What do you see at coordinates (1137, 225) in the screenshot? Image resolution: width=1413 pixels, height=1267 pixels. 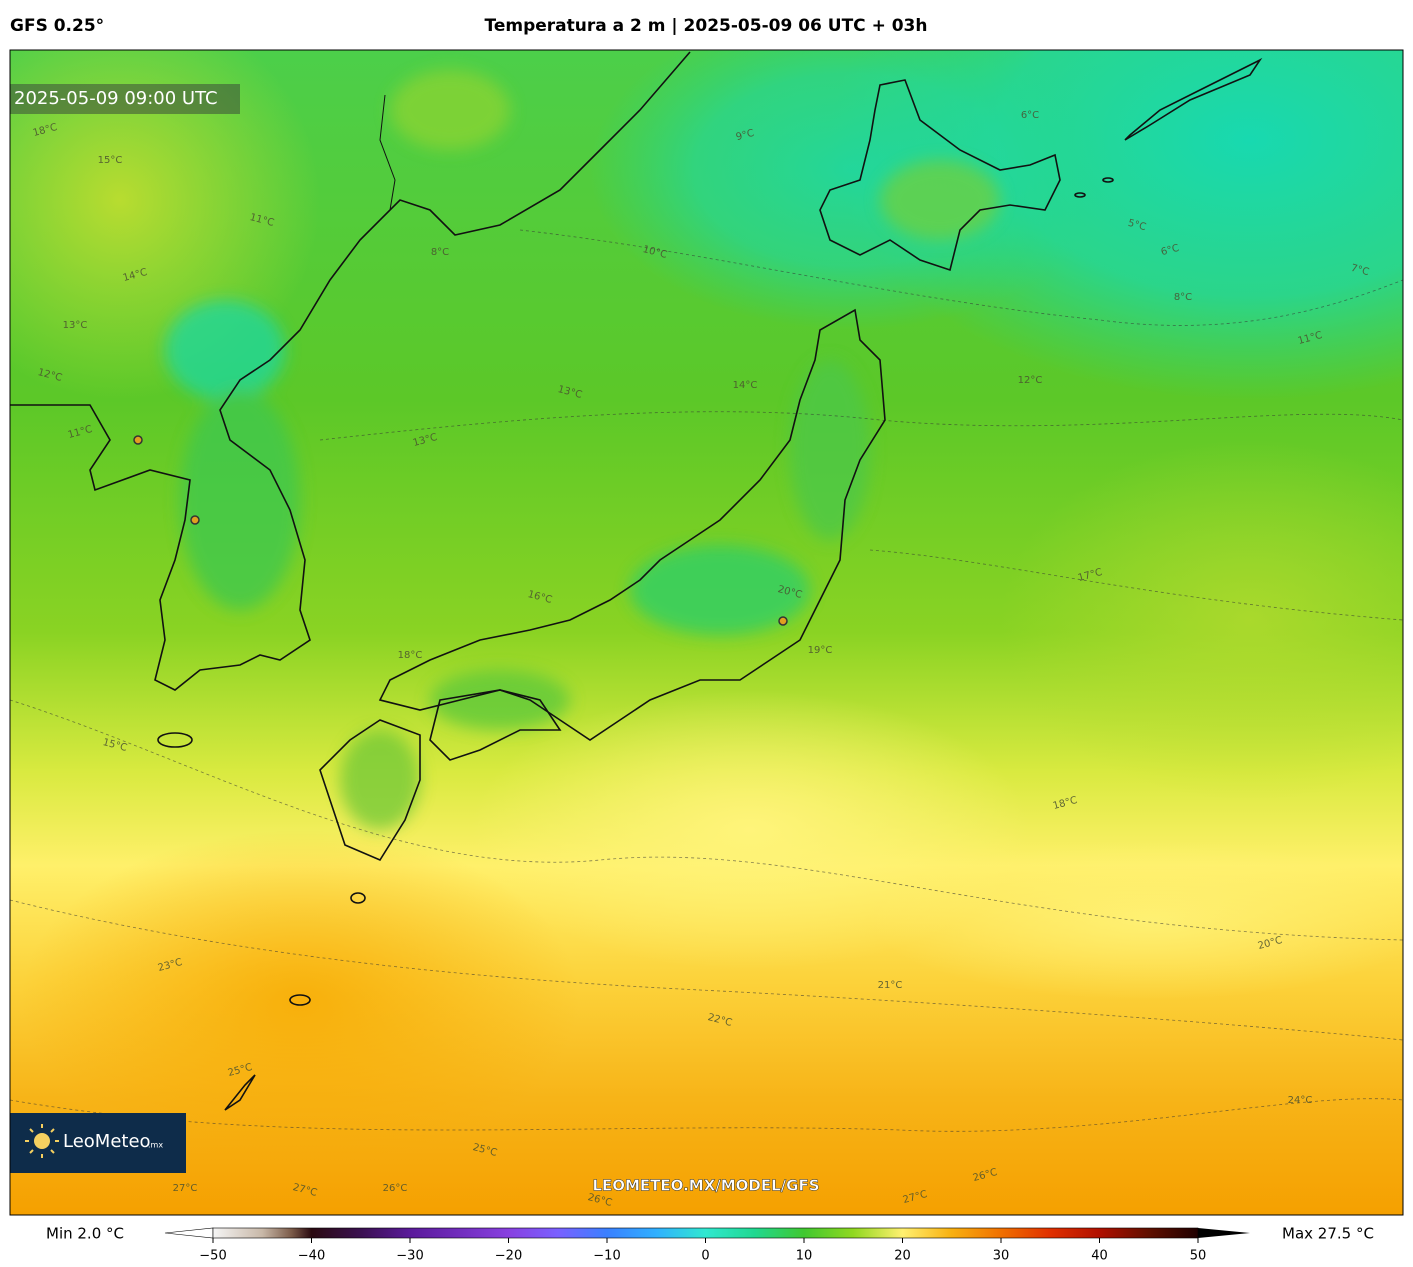 I see `contour-label: 5°C` at bounding box center [1137, 225].